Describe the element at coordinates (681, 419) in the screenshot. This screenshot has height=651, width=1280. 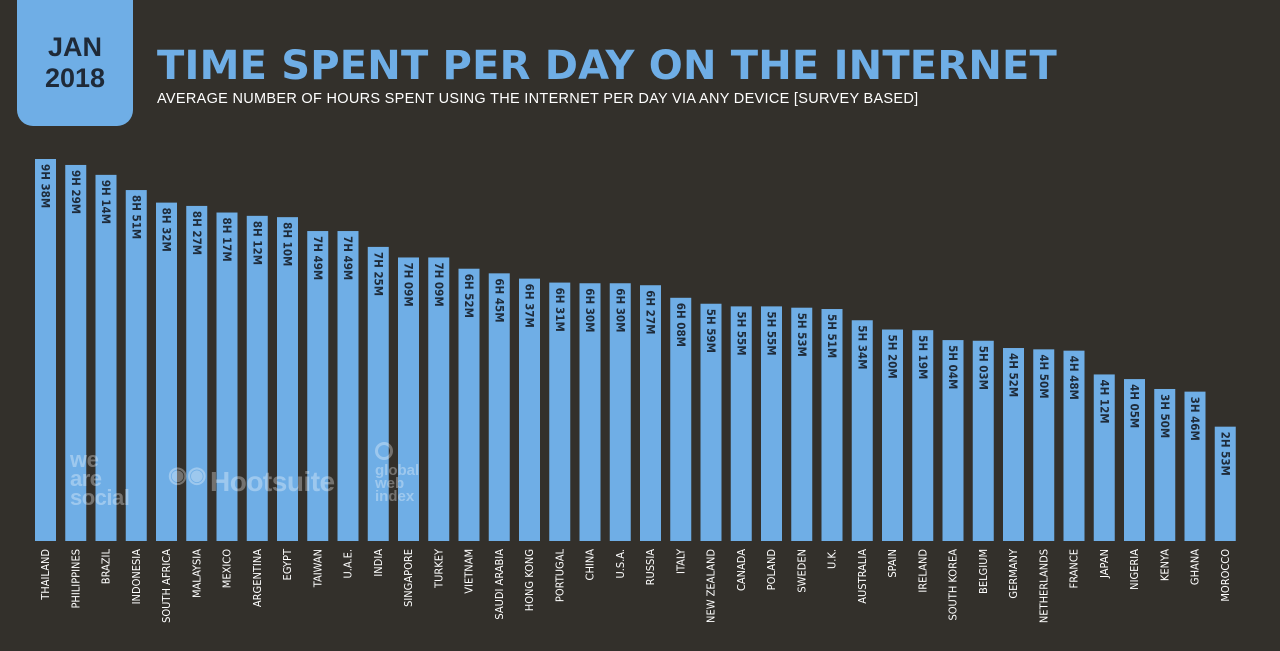
I see `bar-italy` at that location.